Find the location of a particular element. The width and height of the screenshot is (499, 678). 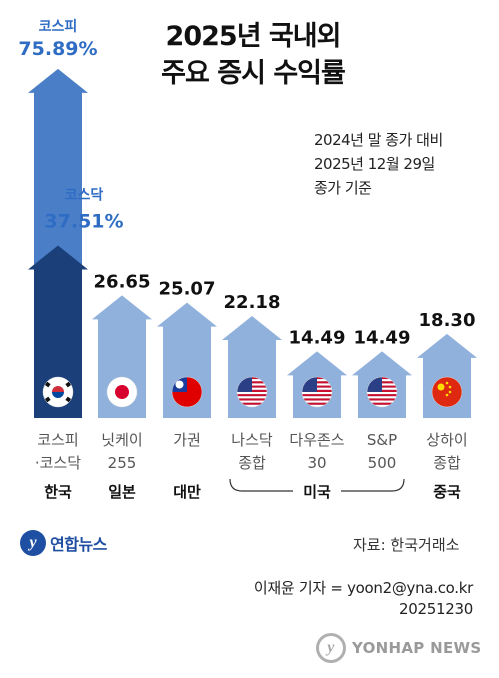

index-label-line2: ·코스닥 is located at coordinates (58, 463).